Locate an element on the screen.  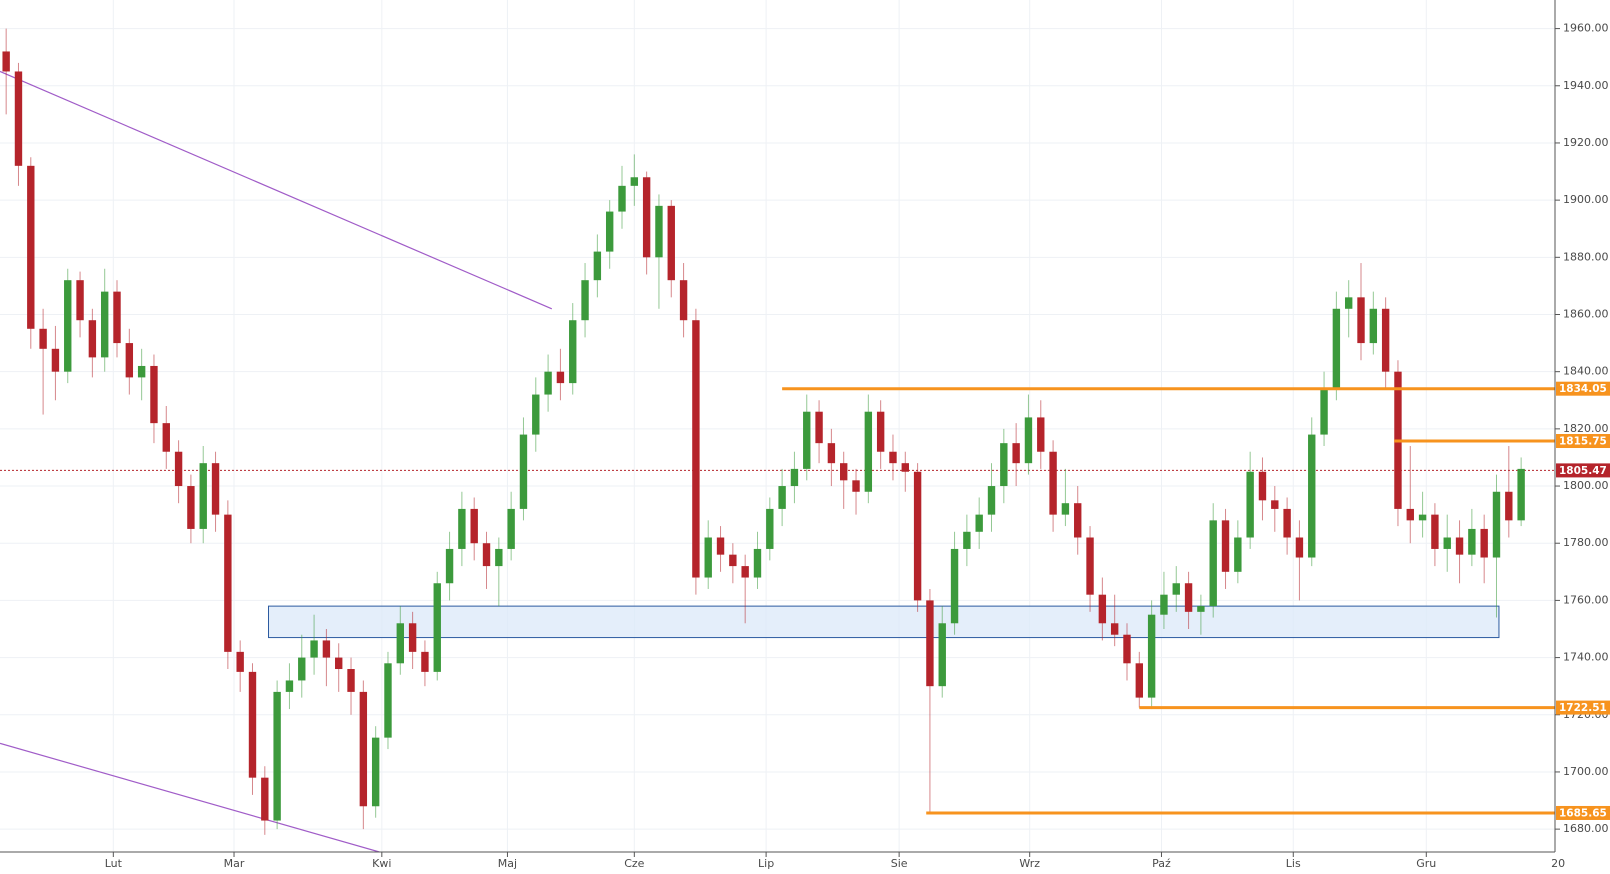
x-tick-label: Lis is located at coordinates (1293, 863).